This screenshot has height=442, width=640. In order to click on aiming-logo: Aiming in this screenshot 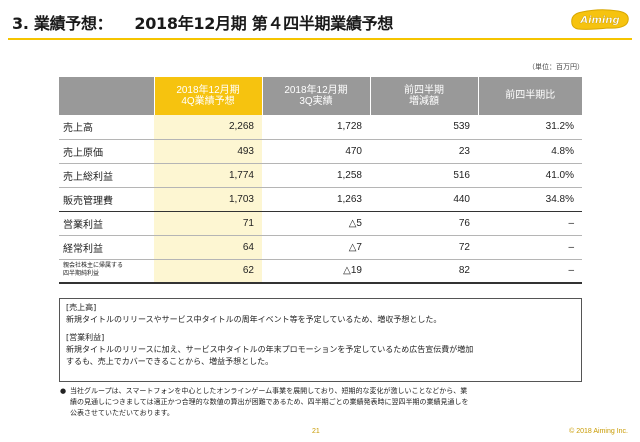, I will do `click(600, 19)`.